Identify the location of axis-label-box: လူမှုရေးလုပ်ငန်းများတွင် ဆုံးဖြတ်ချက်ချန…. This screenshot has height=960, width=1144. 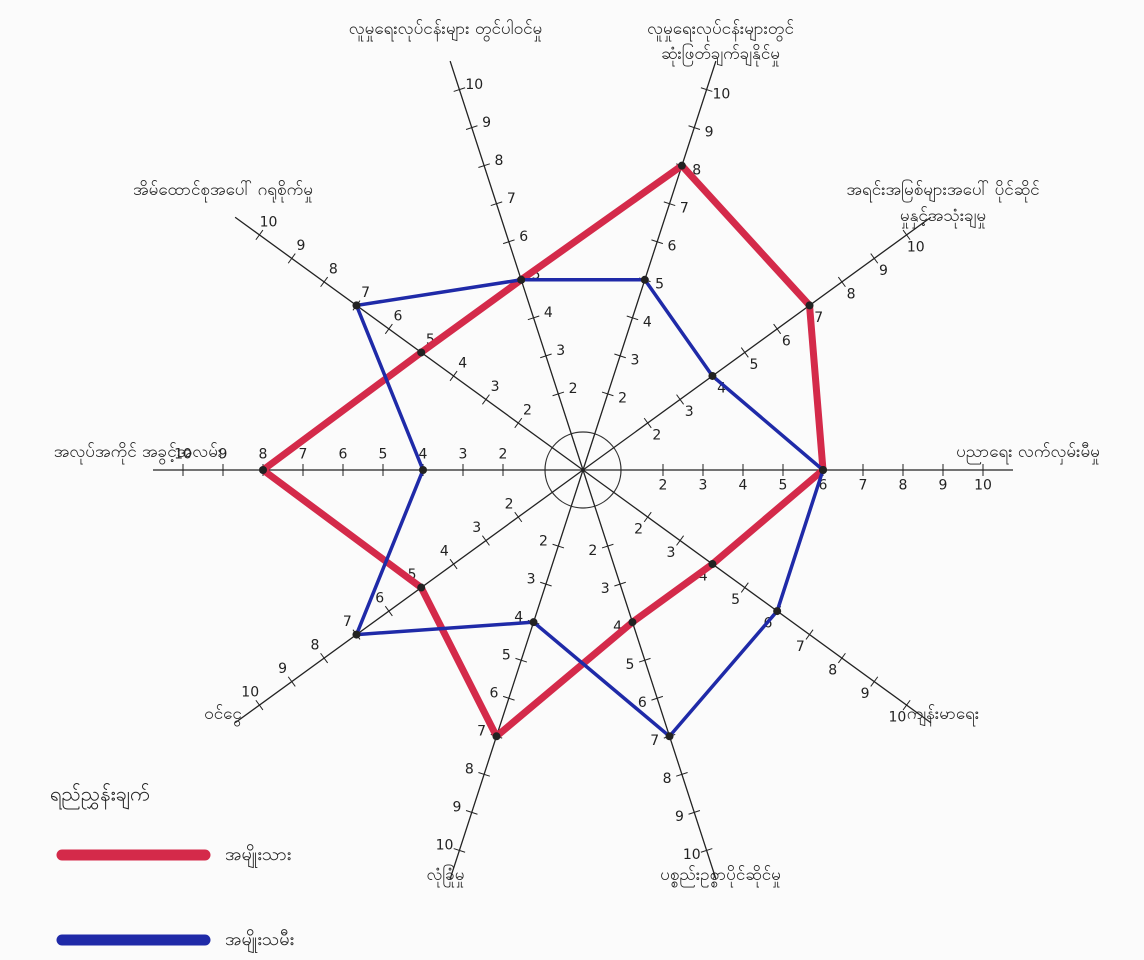
(720, 42).